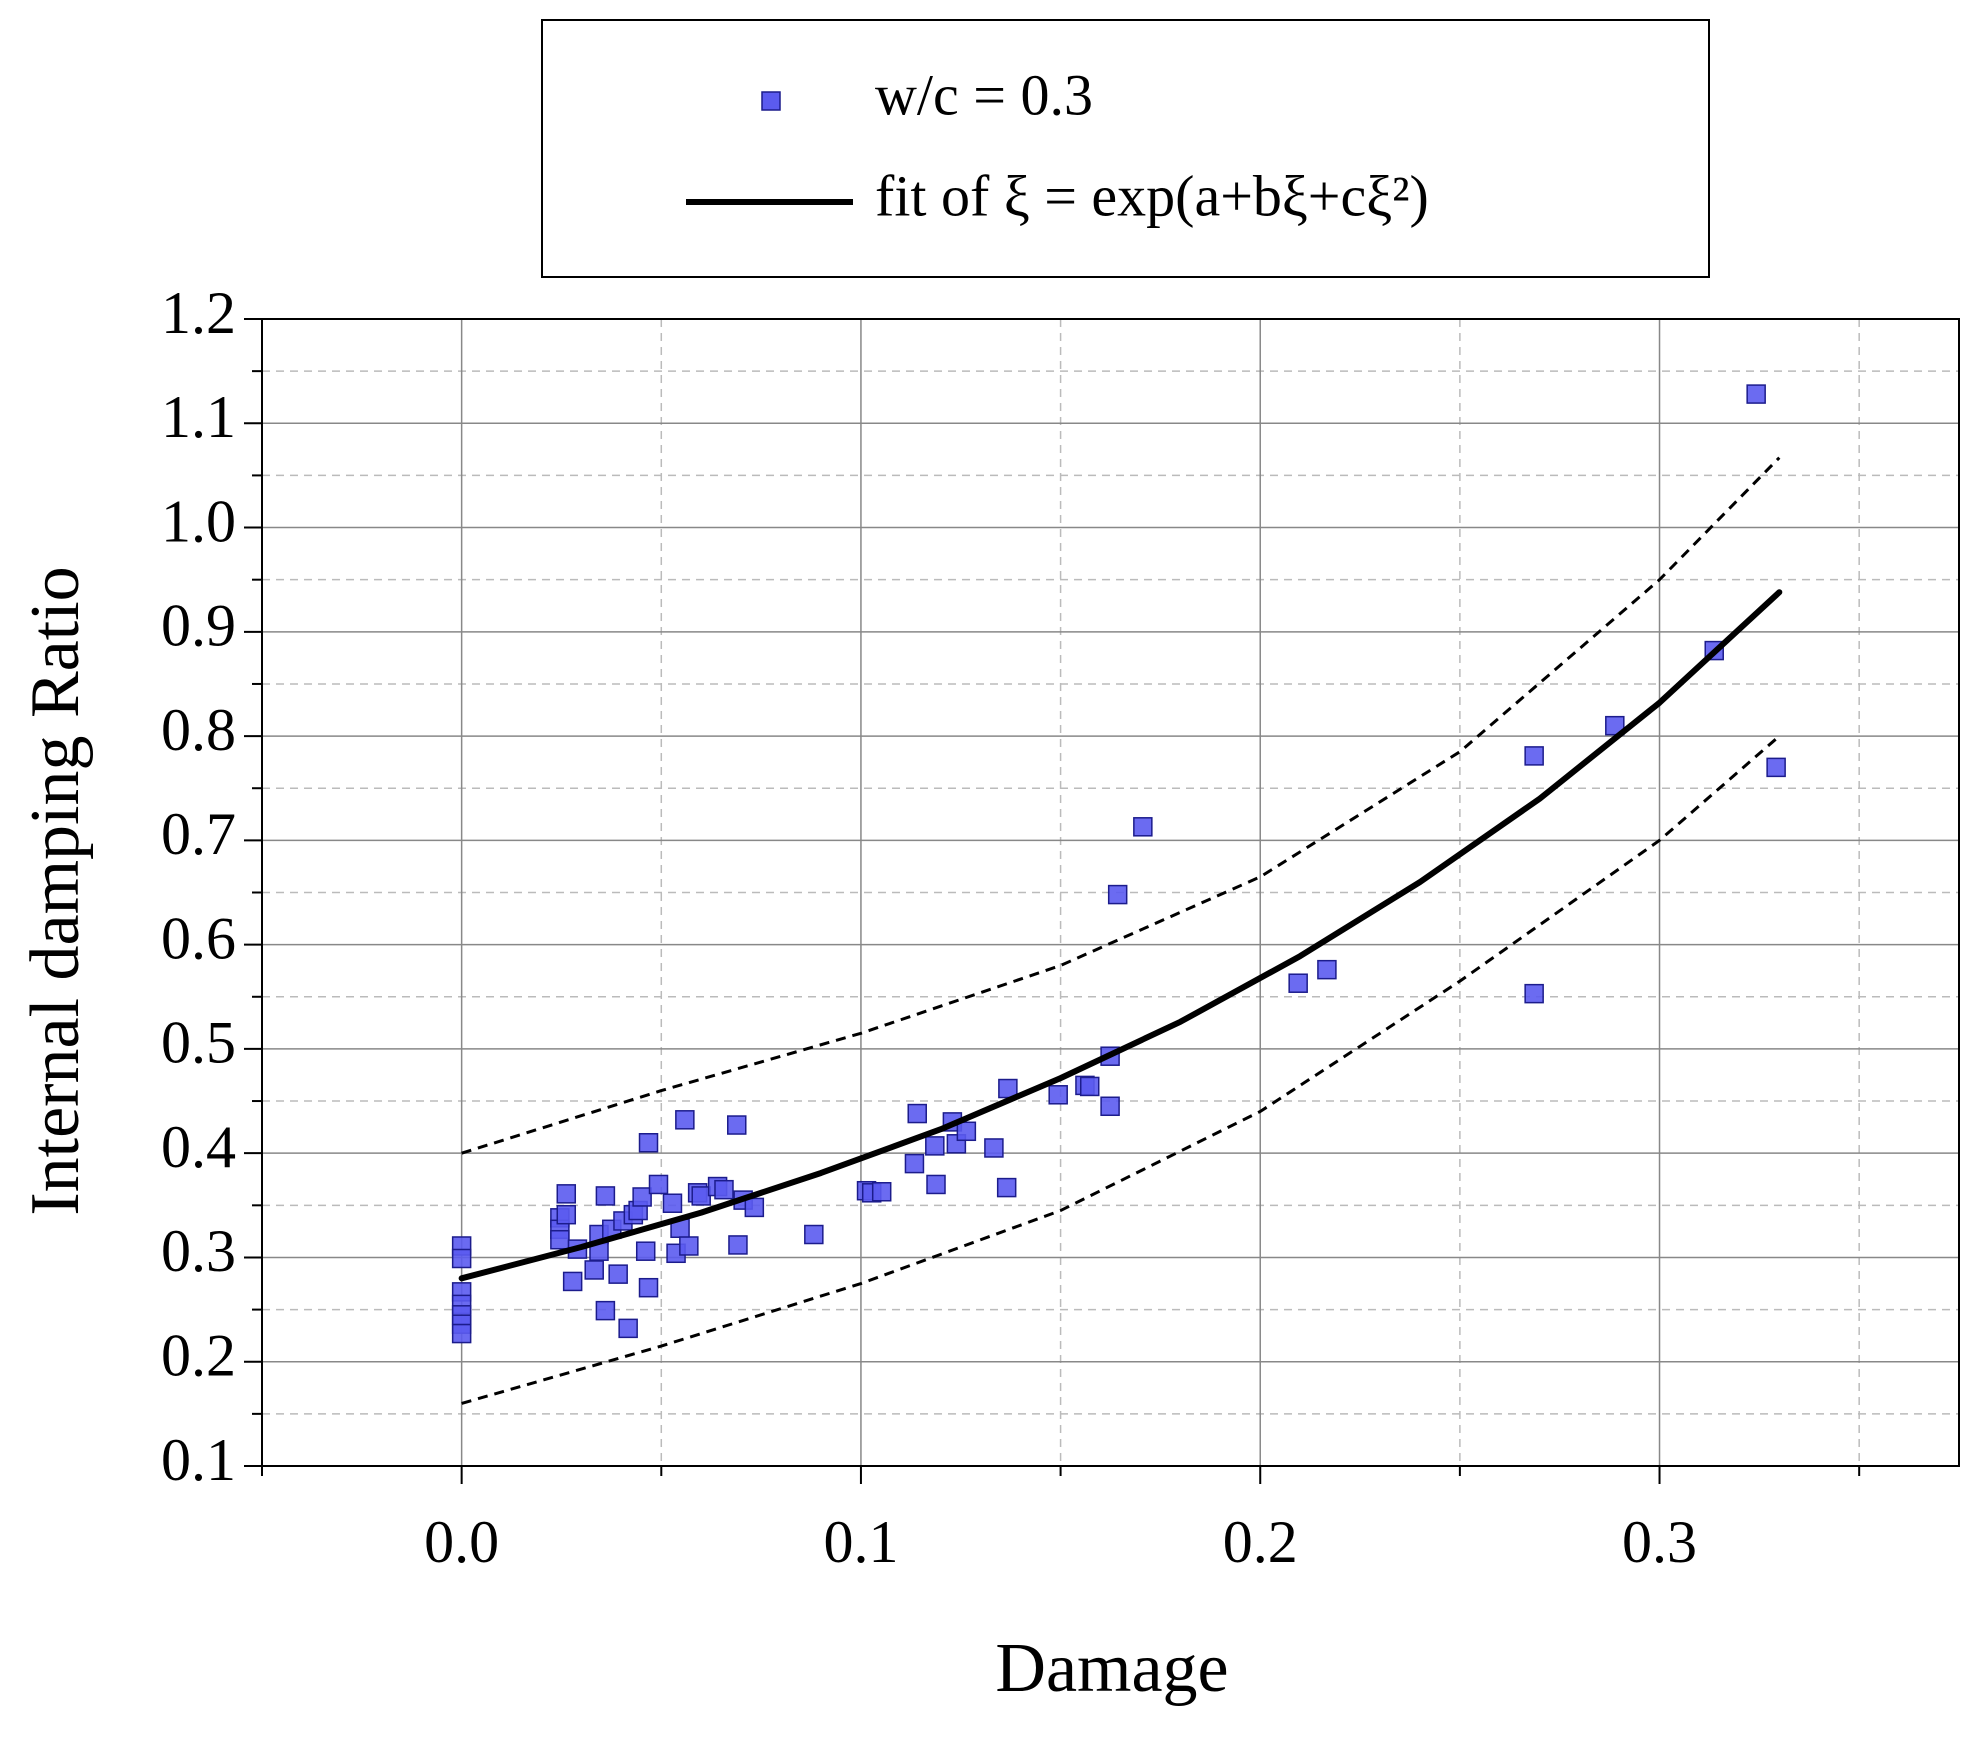  What do you see at coordinates (860, 1542) in the screenshot?
I see `x-tick-label: 0.1` at bounding box center [860, 1542].